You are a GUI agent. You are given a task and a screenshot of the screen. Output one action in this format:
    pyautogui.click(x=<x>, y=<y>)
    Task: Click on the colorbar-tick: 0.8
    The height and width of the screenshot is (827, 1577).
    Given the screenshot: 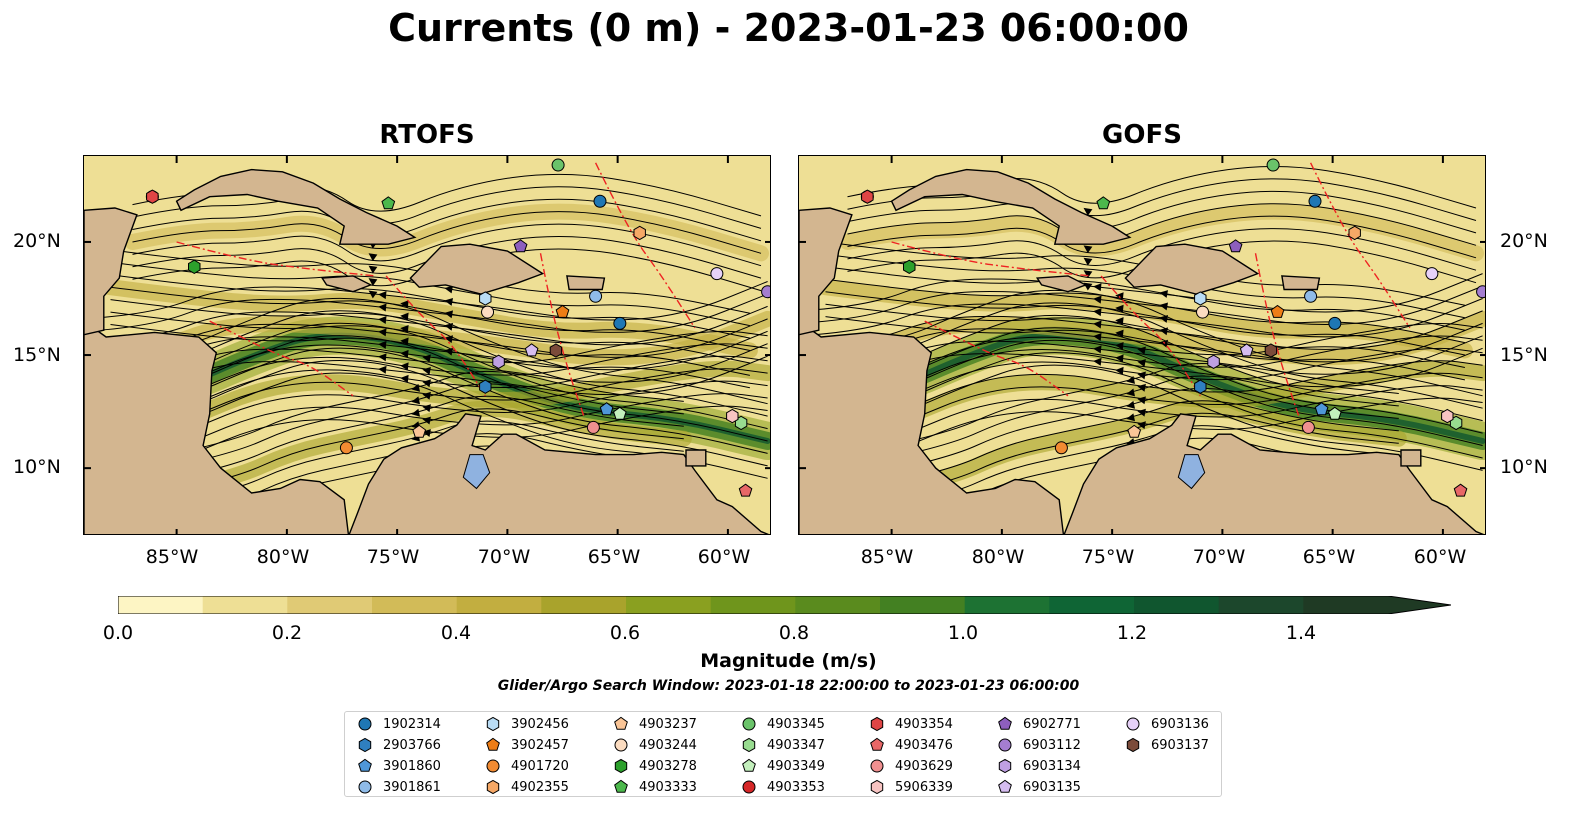 What is the action you would take?
    pyautogui.click(x=794, y=633)
    